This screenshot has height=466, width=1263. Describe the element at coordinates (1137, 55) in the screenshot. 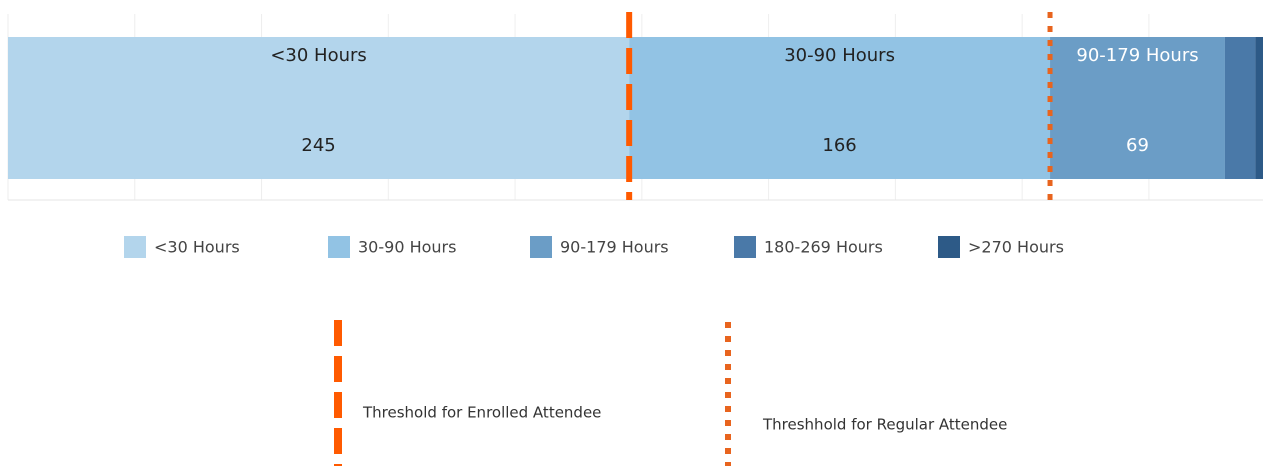

I see `segment-name: 90-179 Hours` at that location.